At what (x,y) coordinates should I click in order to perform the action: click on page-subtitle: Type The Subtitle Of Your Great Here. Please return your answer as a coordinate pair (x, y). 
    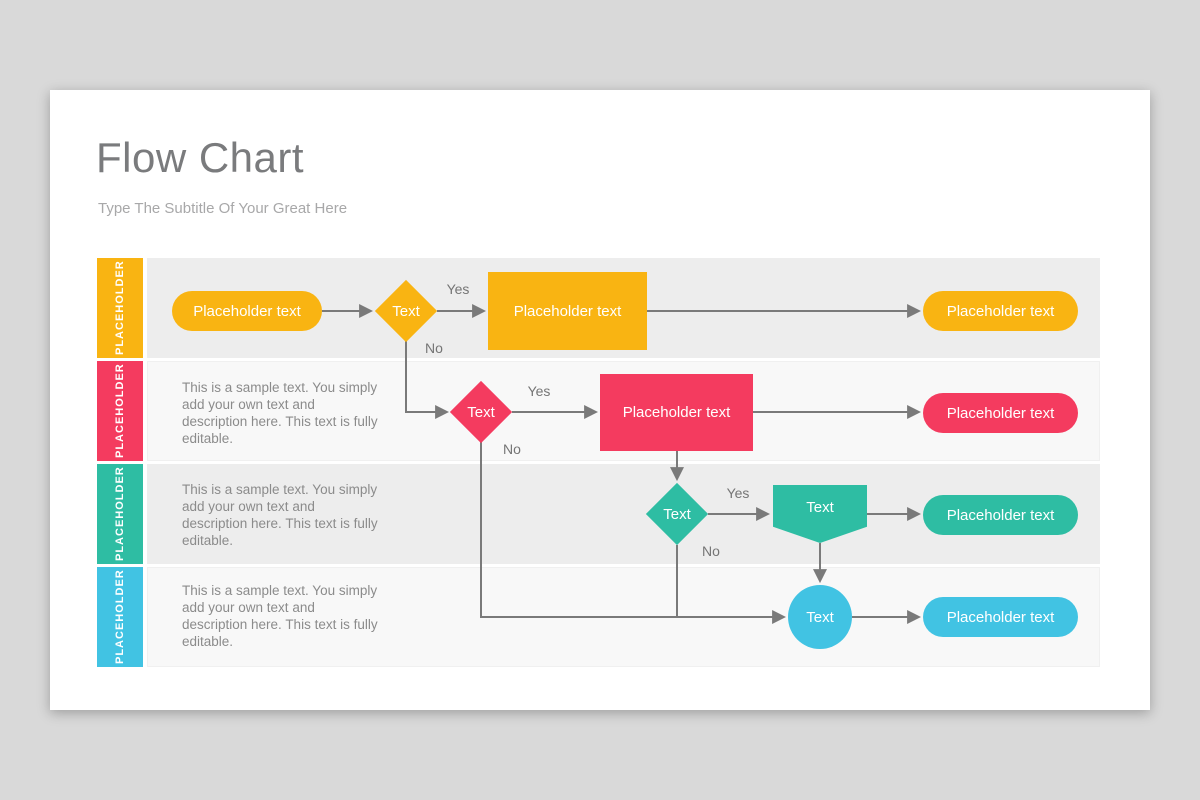
    Looking at the image, I should click on (223, 208).